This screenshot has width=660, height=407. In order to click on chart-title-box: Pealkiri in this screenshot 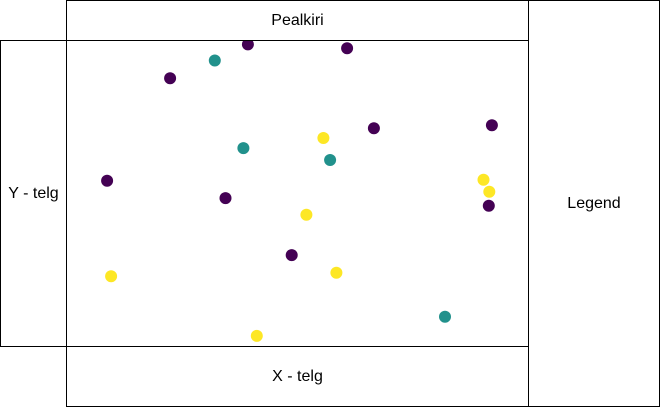, I will do `click(297, 20)`.